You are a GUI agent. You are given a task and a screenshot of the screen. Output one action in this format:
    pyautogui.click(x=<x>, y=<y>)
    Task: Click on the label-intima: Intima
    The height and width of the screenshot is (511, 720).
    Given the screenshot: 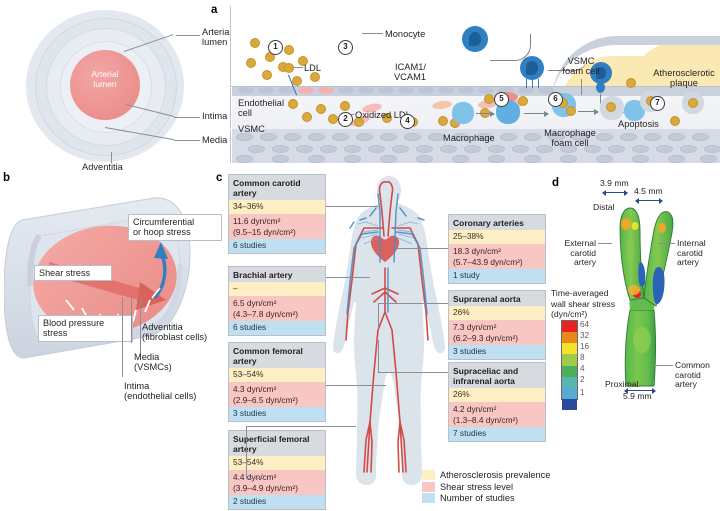 What is the action you would take?
    pyautogui.click(x=215, y=116)
    